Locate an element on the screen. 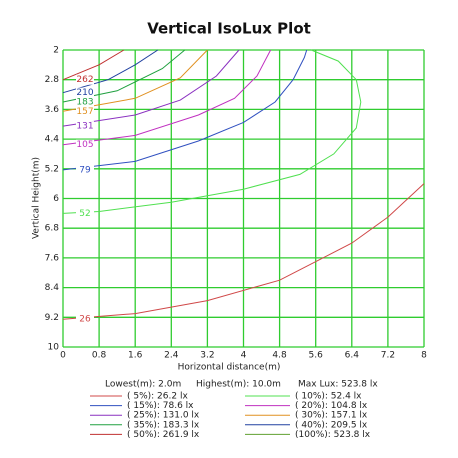  legend-label: ( 15%): 78.6 lx is located at coordinates (160, 406).